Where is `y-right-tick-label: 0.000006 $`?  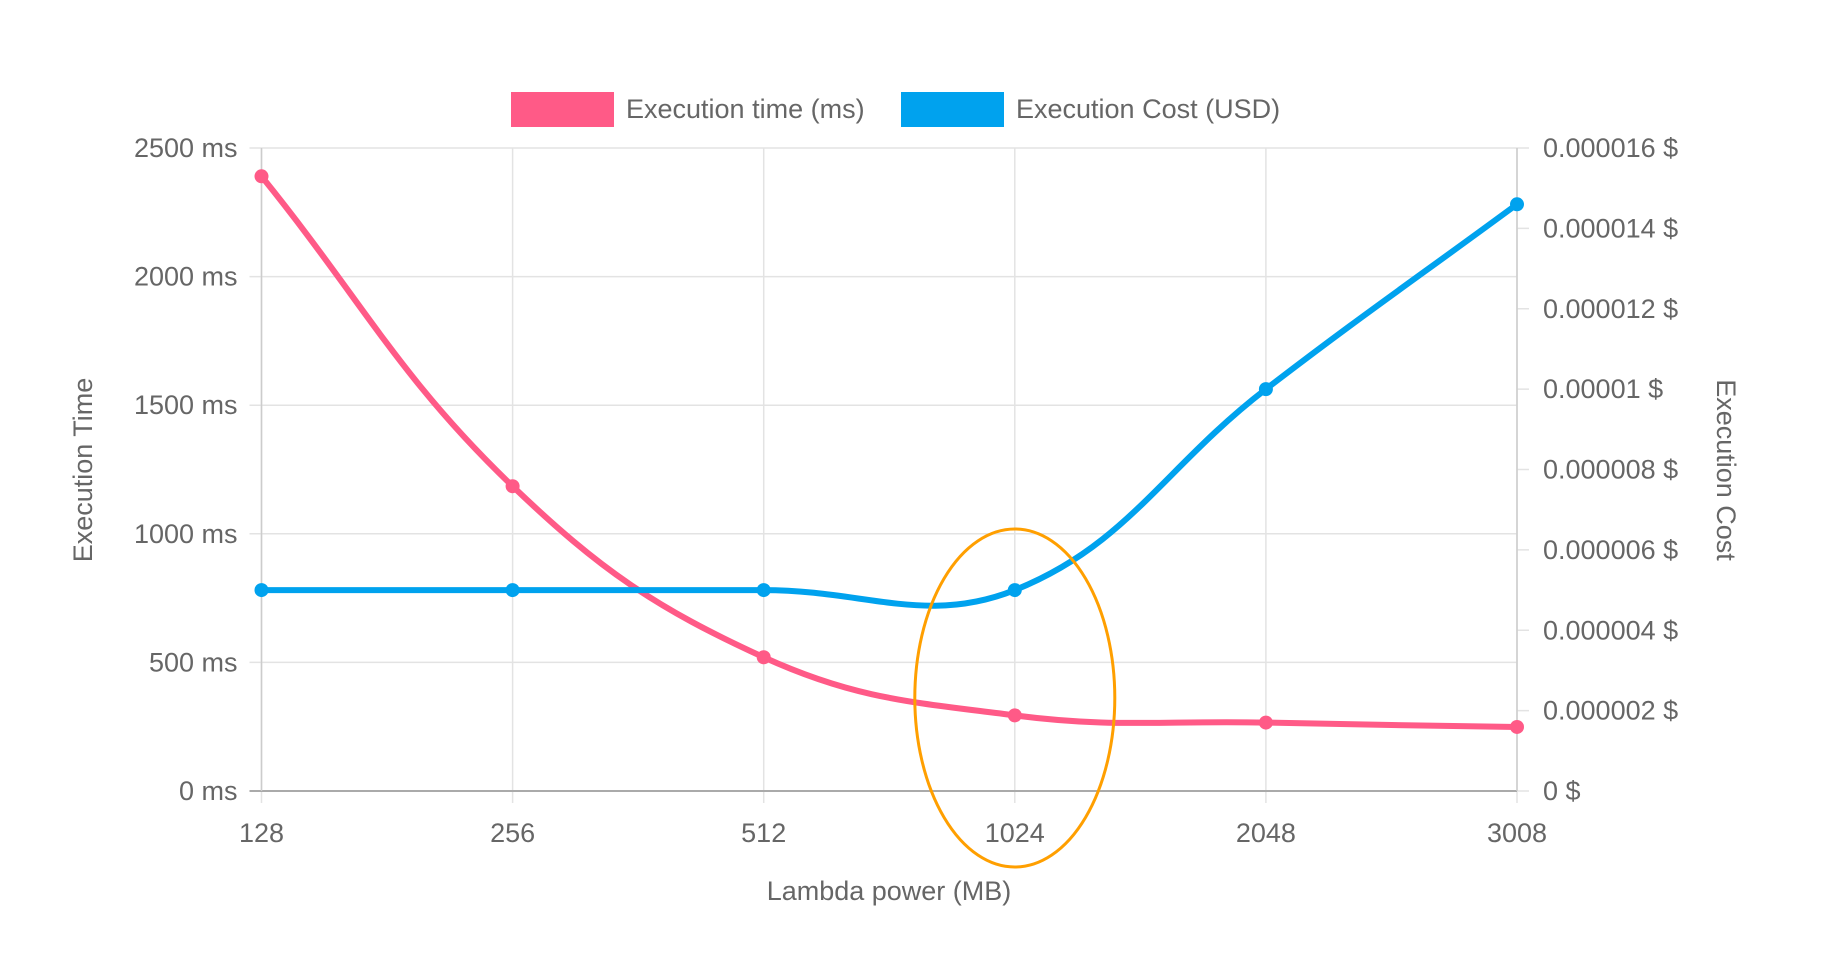
y-right-tick-label: 0.000006 $ is located at coordinates (1610, 550).